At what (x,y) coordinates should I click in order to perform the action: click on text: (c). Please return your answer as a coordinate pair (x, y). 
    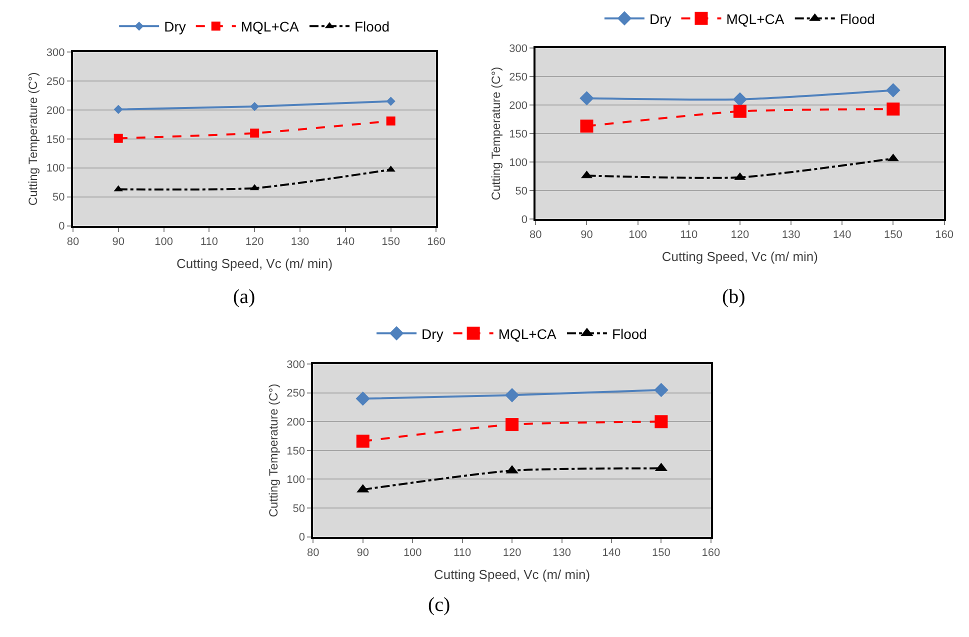
    Looking at the image, I should click on (439, 605).